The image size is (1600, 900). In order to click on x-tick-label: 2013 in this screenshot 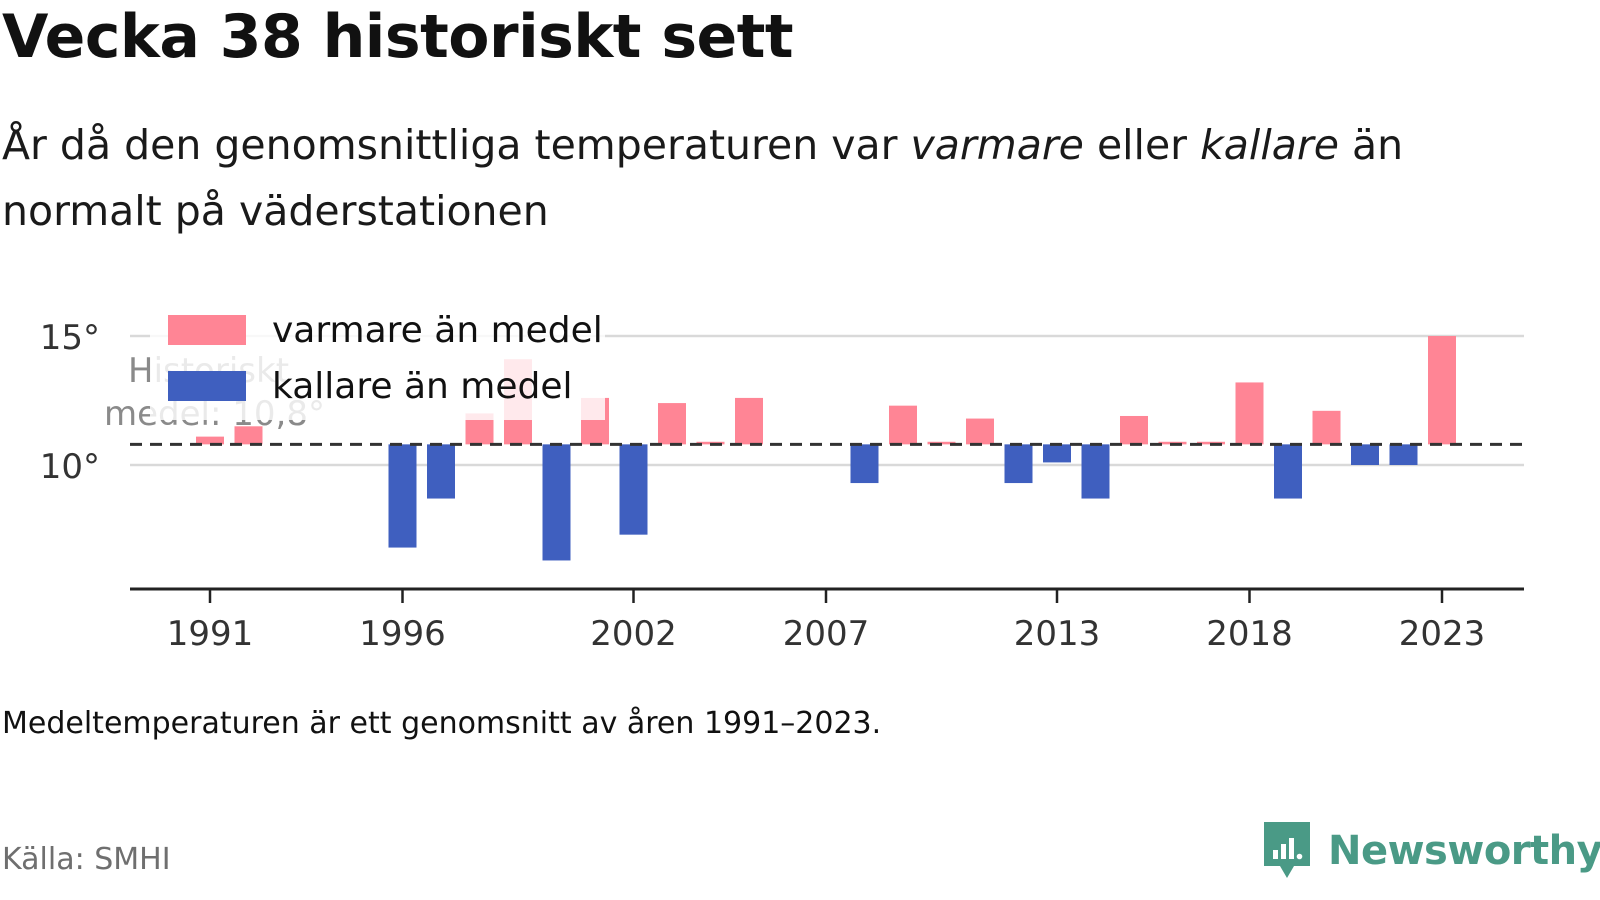, I will do `click(1057, 634)`.